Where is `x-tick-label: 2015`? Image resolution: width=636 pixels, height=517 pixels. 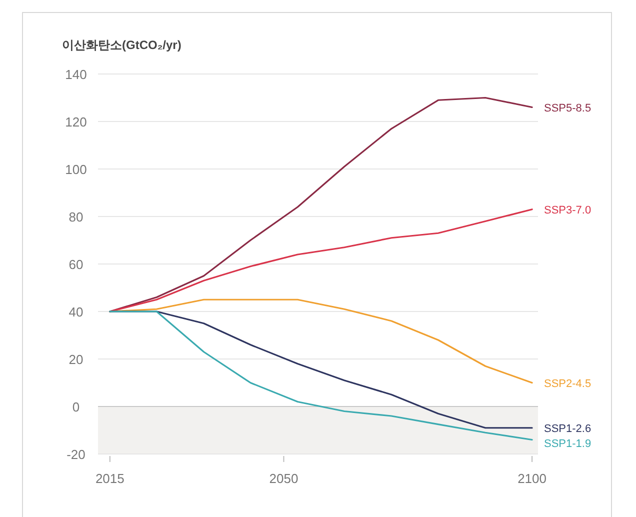 x-tick-label: 2015 is located at coordinates (109, 478).